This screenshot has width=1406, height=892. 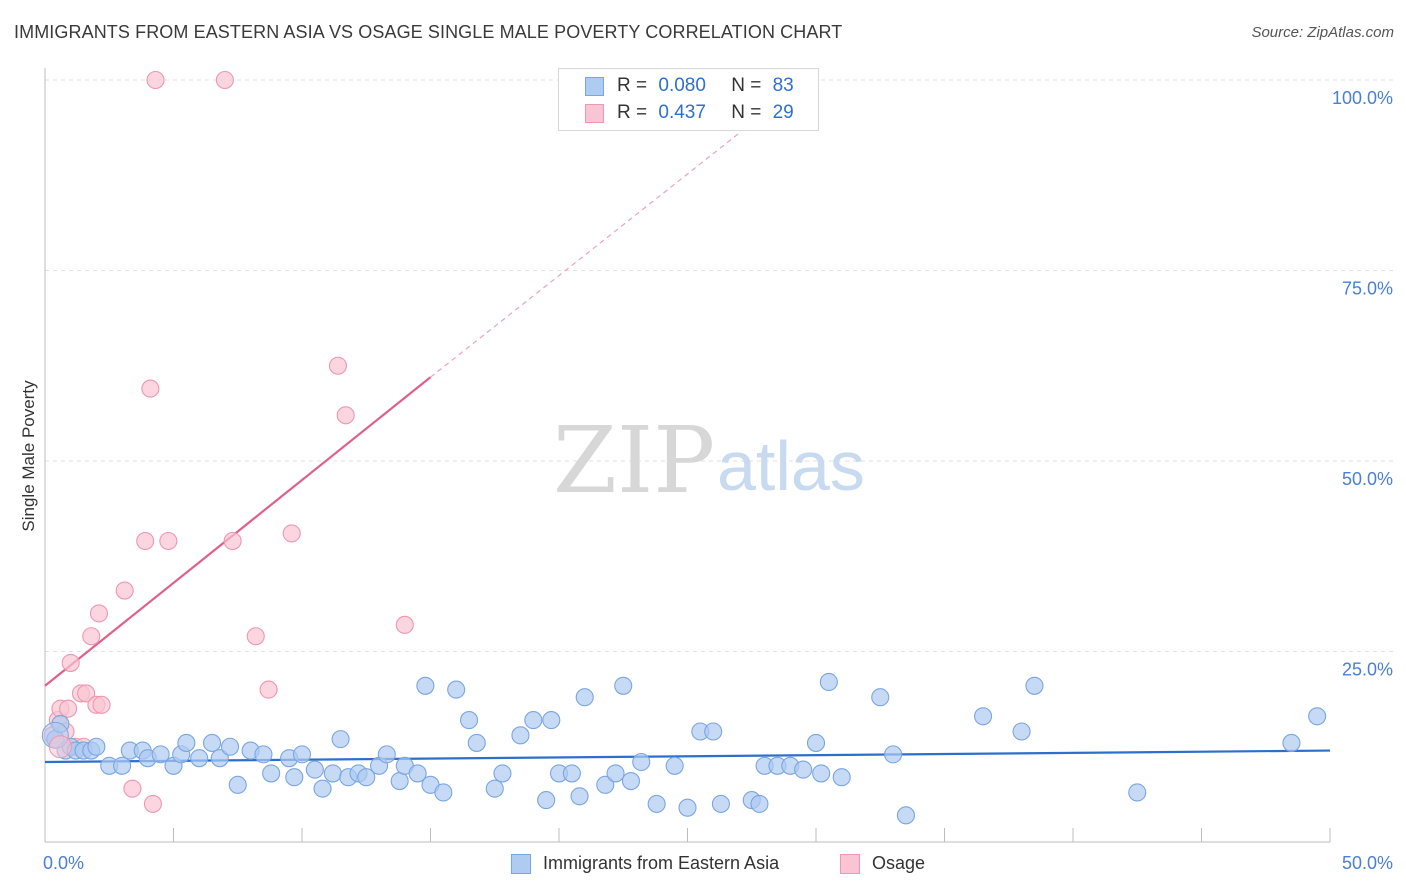 I want to click on legend-label: Osage, so click(x=899, y=863).